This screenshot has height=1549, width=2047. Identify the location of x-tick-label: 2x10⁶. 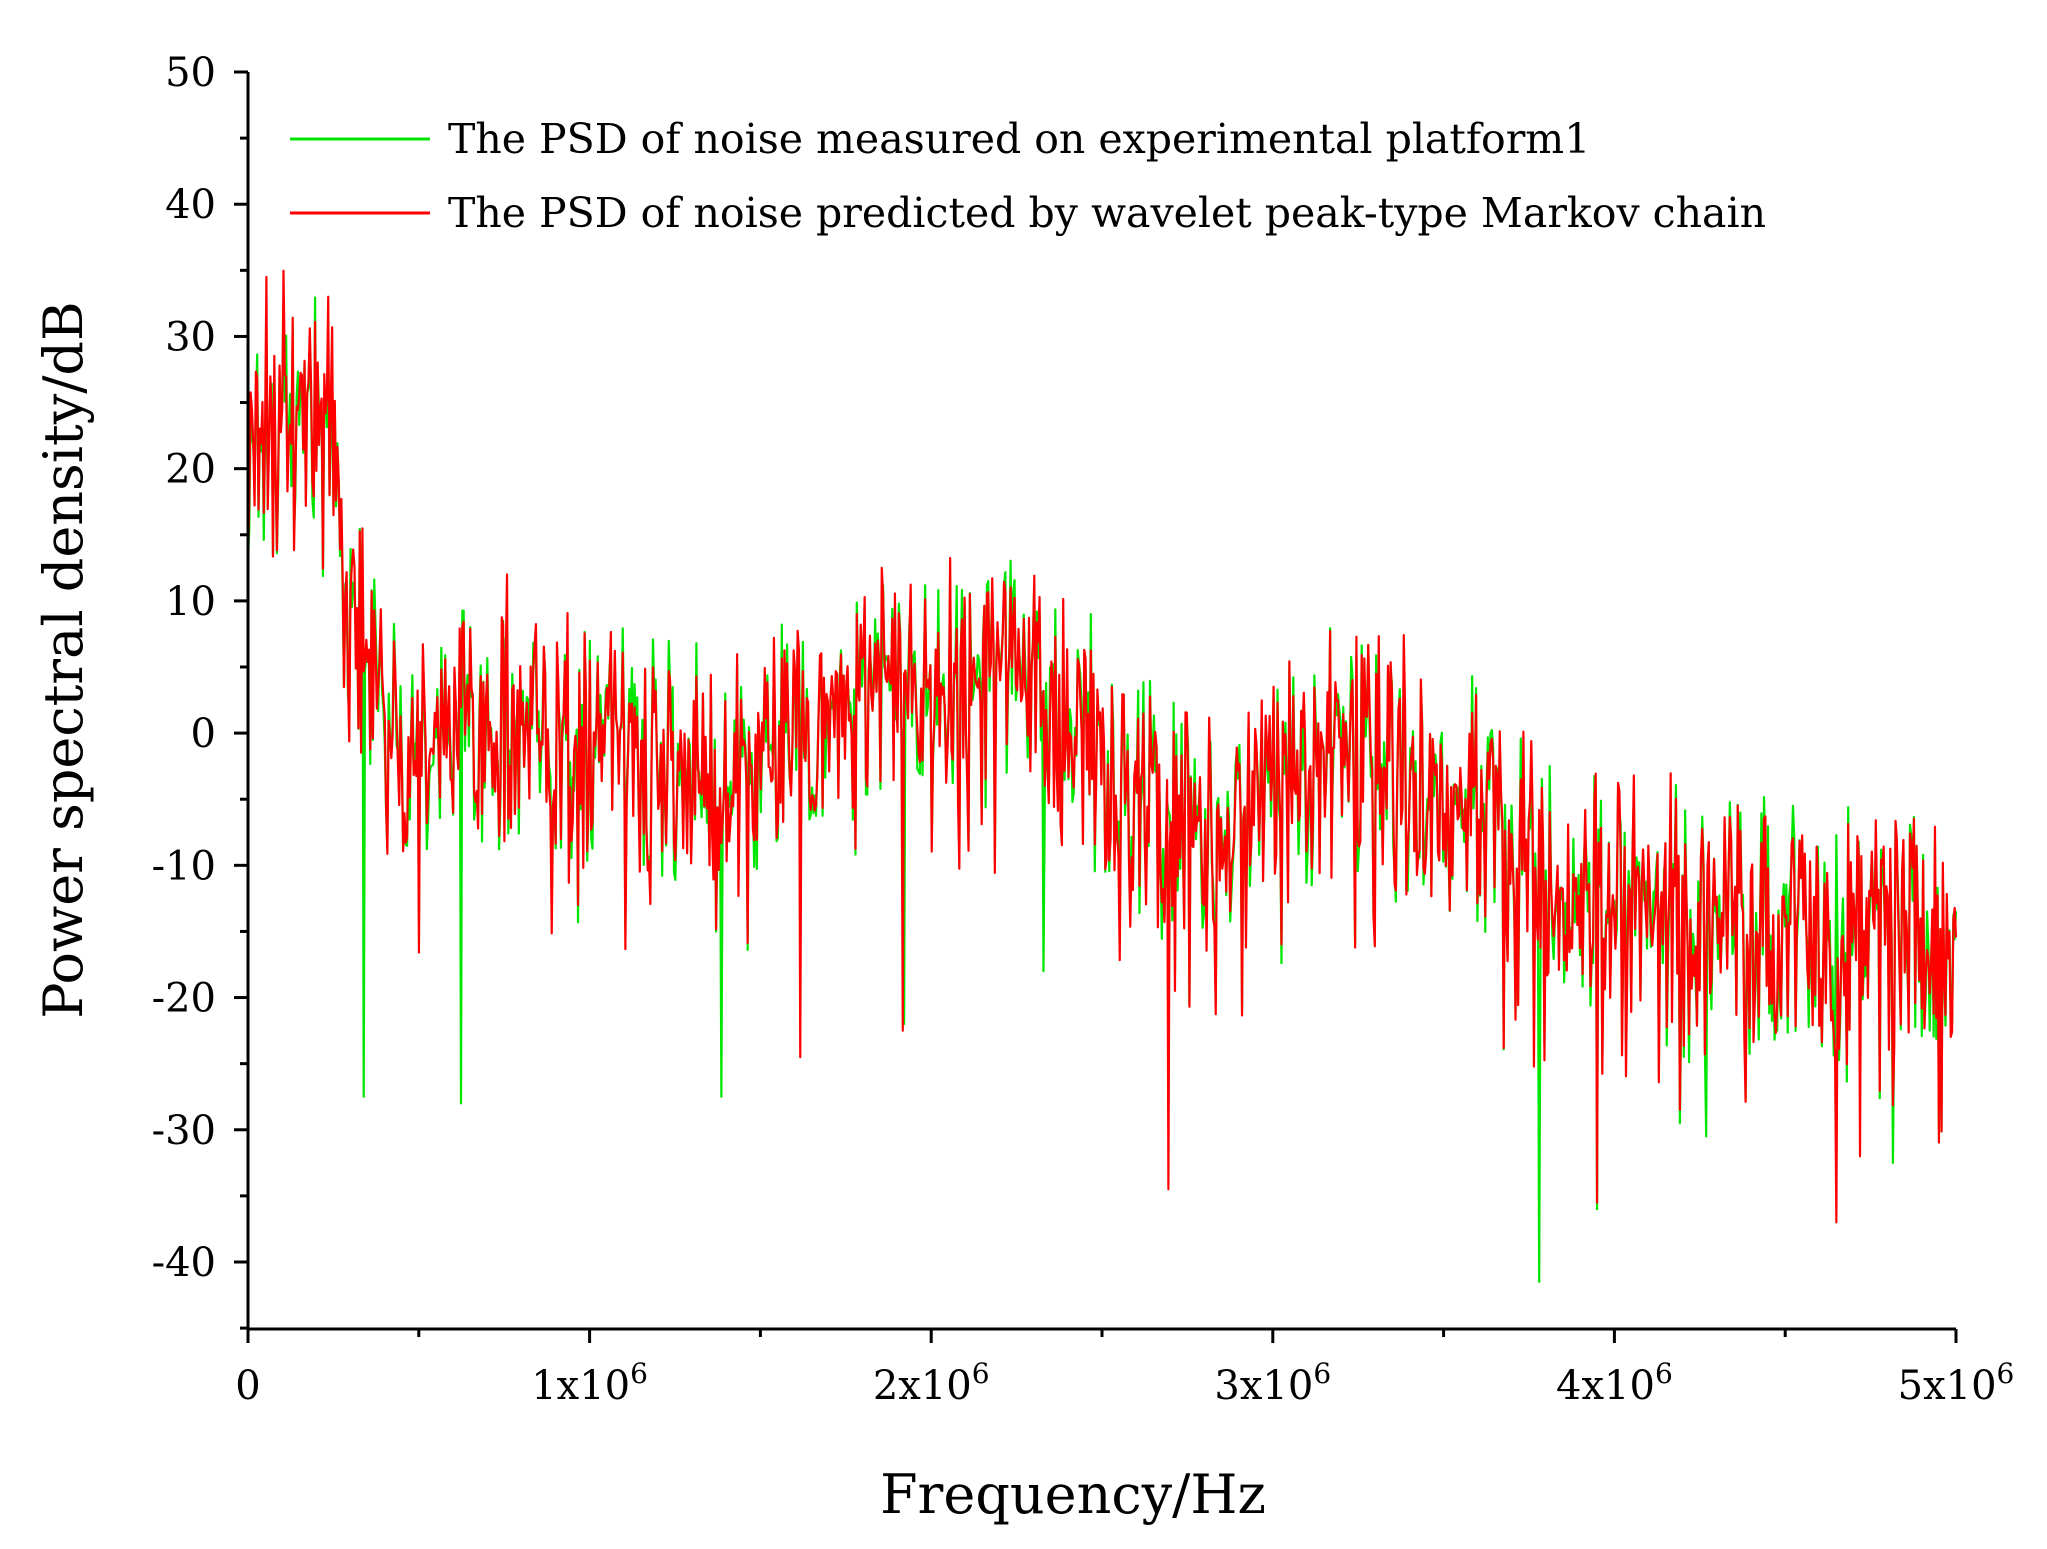
(931, 1383).